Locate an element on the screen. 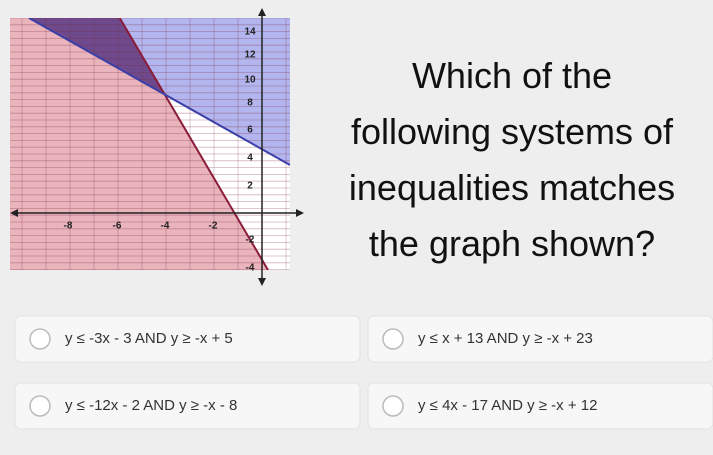 The width and height of the screenshot is (713, 455). option: y ≤ -12x - 2 AND y ≥ -x - 8 is located at coordinates (187, 406).